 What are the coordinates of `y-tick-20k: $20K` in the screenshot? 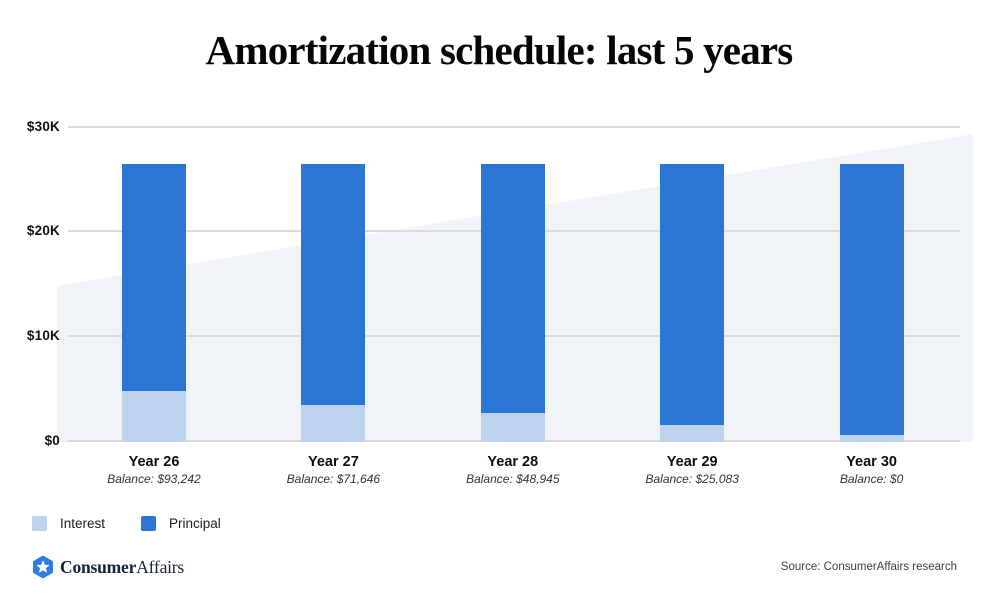 It's located at (43, 230).